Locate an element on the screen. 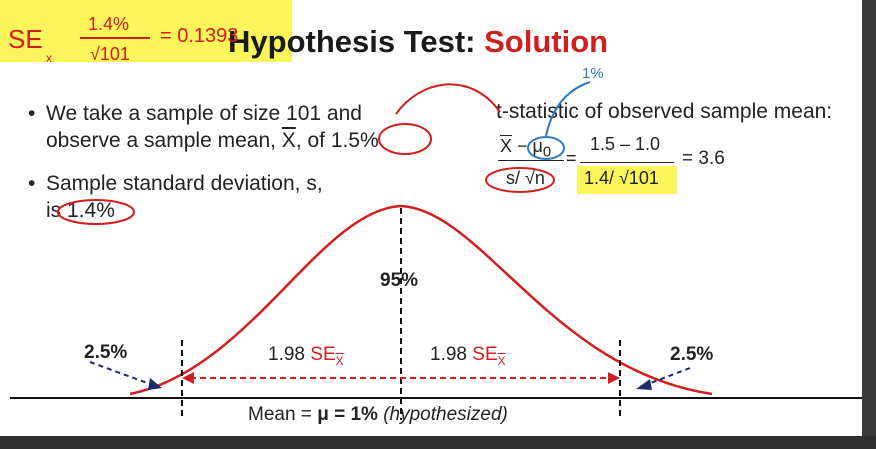 Image resolution: width=876 pixels, height=449 pixels. bullet-text: observe a sample mean, is located at coordinates (164, 140).